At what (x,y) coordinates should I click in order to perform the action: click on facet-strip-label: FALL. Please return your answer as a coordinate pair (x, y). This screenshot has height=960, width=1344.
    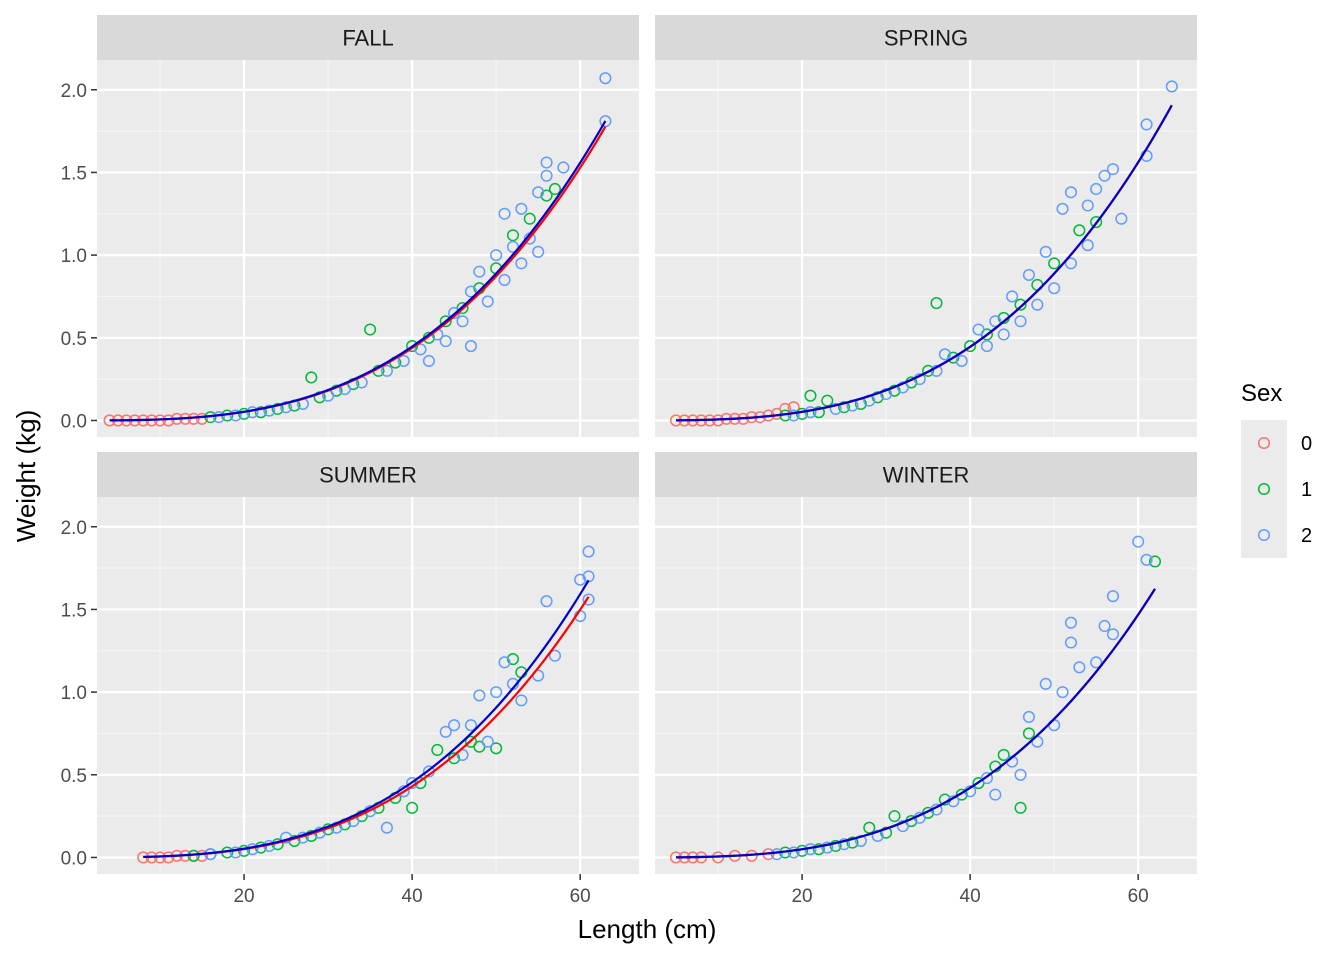
    Looking at the image, I should click on (367, 38).